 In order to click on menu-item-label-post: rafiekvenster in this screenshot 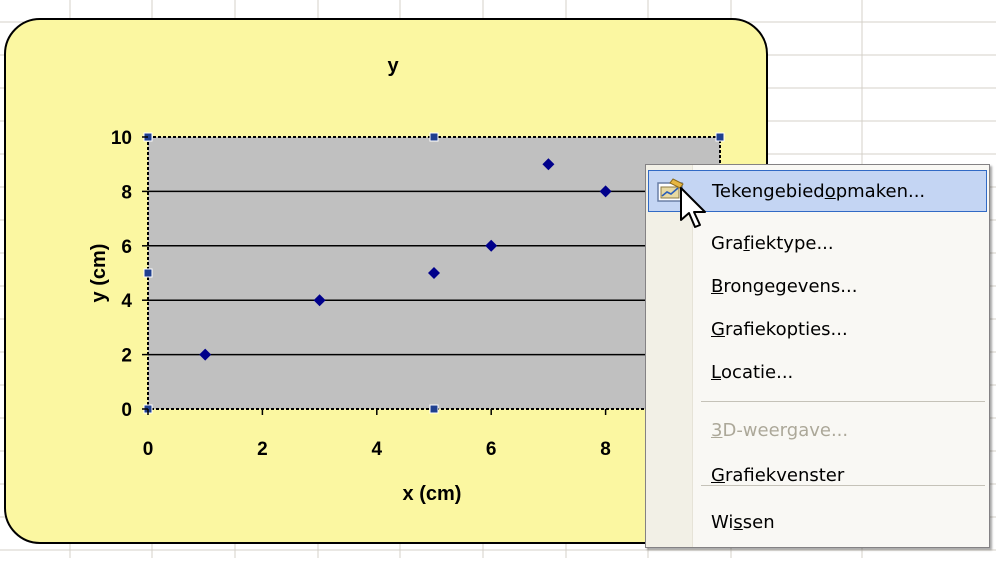, I will do `click(784, 475)`.